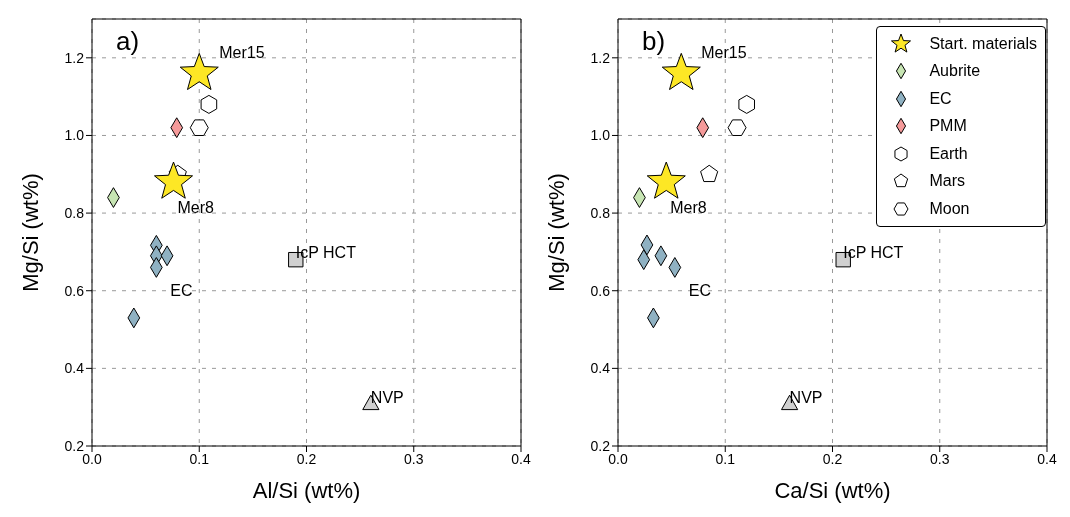 The image size is (1070, 517). I want to click on legend-label: Mars, so click(947, 181).